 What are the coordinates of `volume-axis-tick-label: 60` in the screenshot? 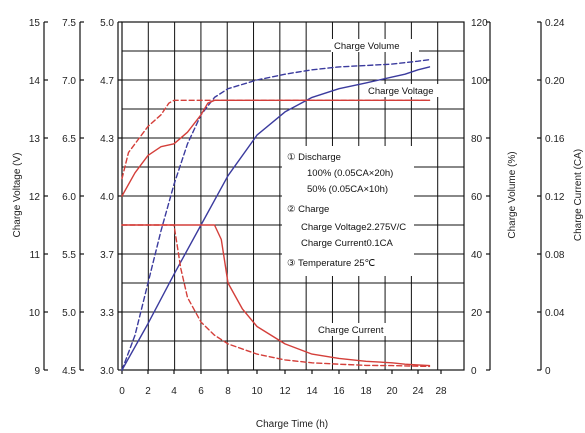 It's located at (477, 197).